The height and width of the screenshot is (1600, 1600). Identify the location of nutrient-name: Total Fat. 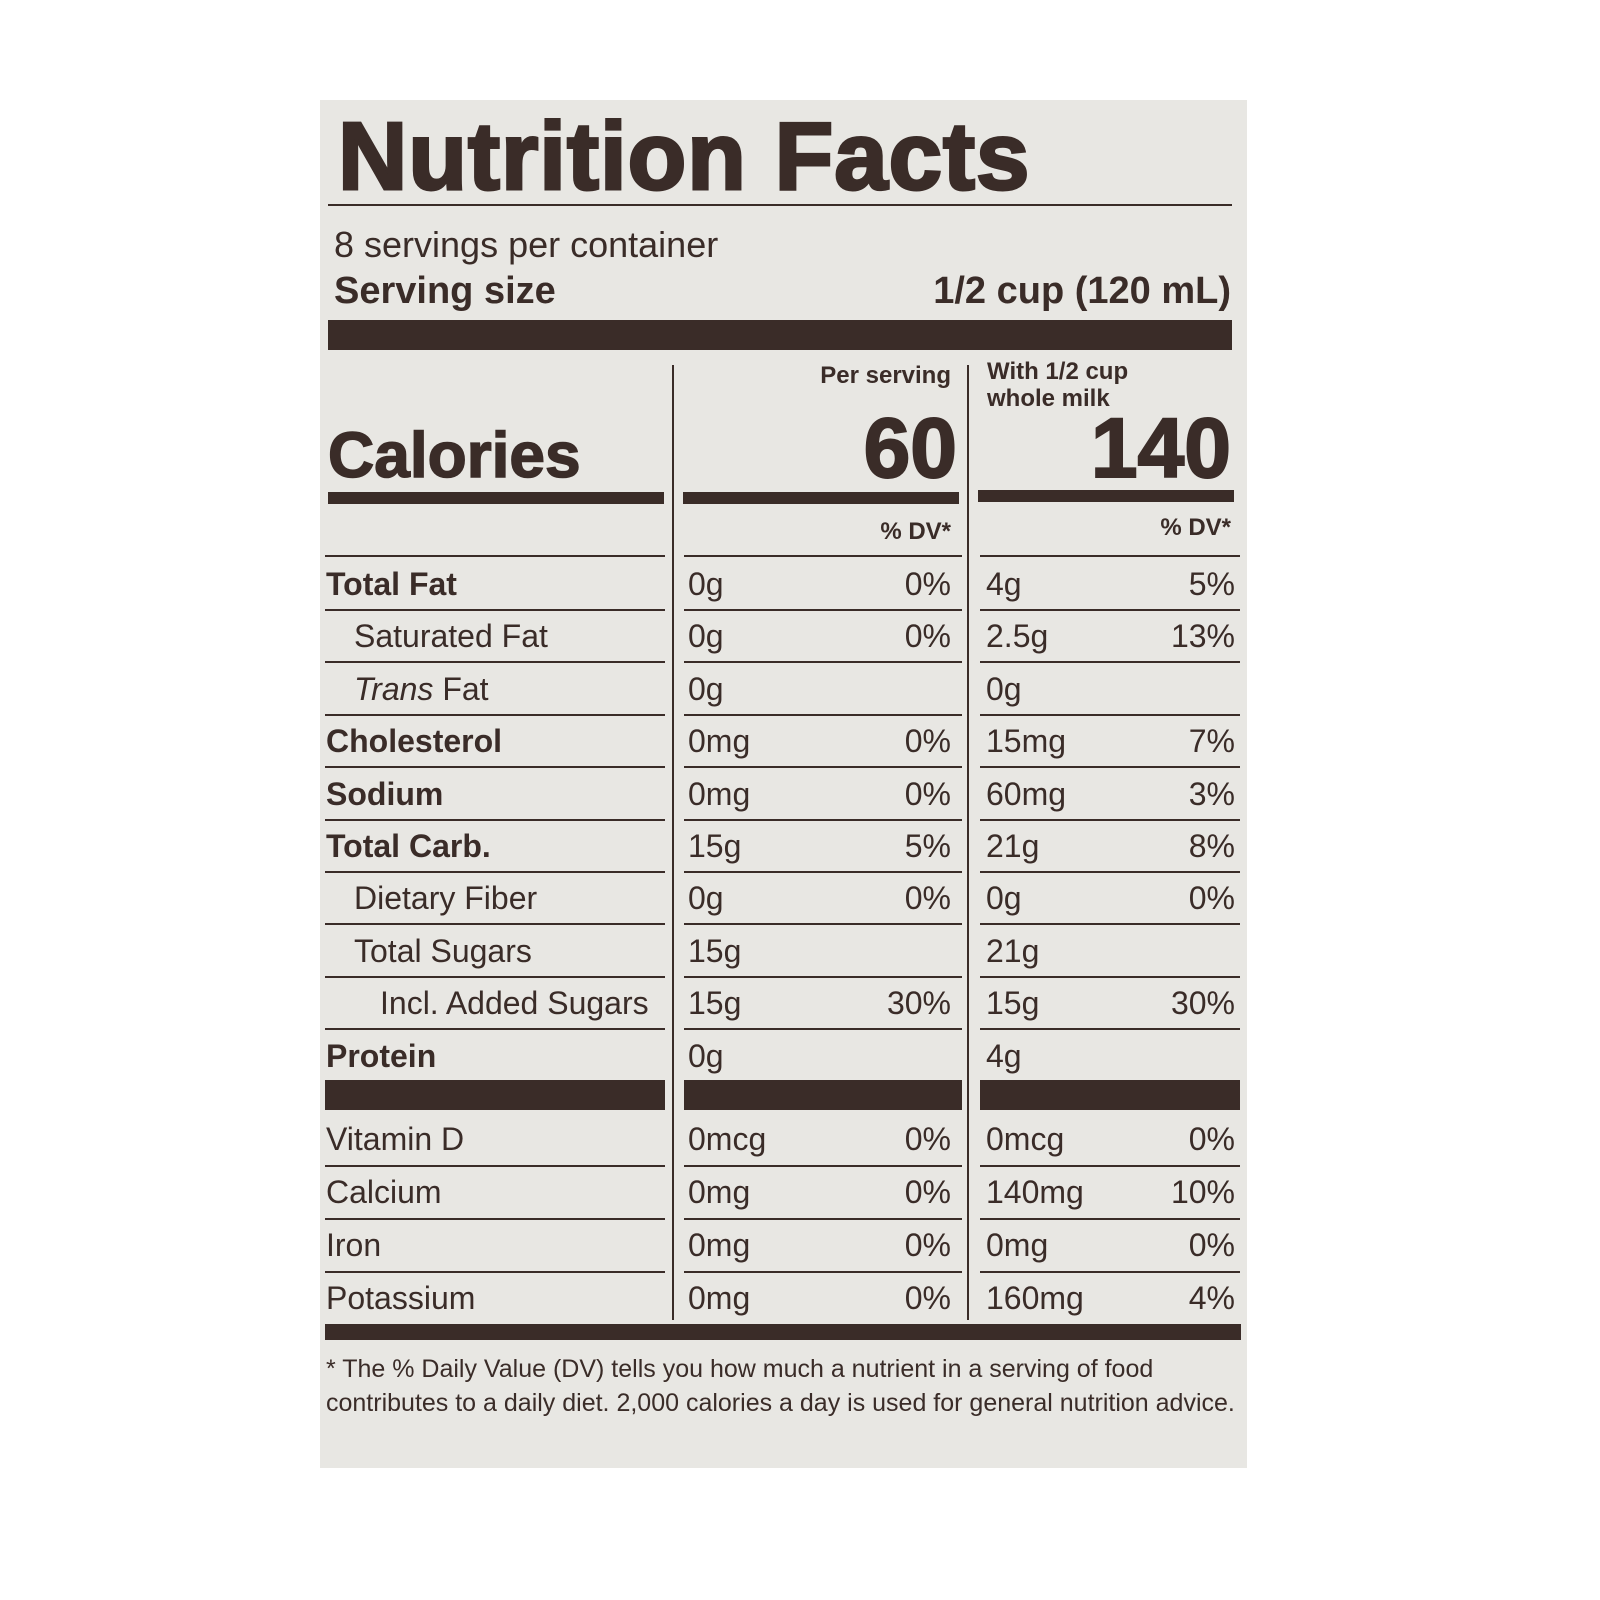
(391, 584).